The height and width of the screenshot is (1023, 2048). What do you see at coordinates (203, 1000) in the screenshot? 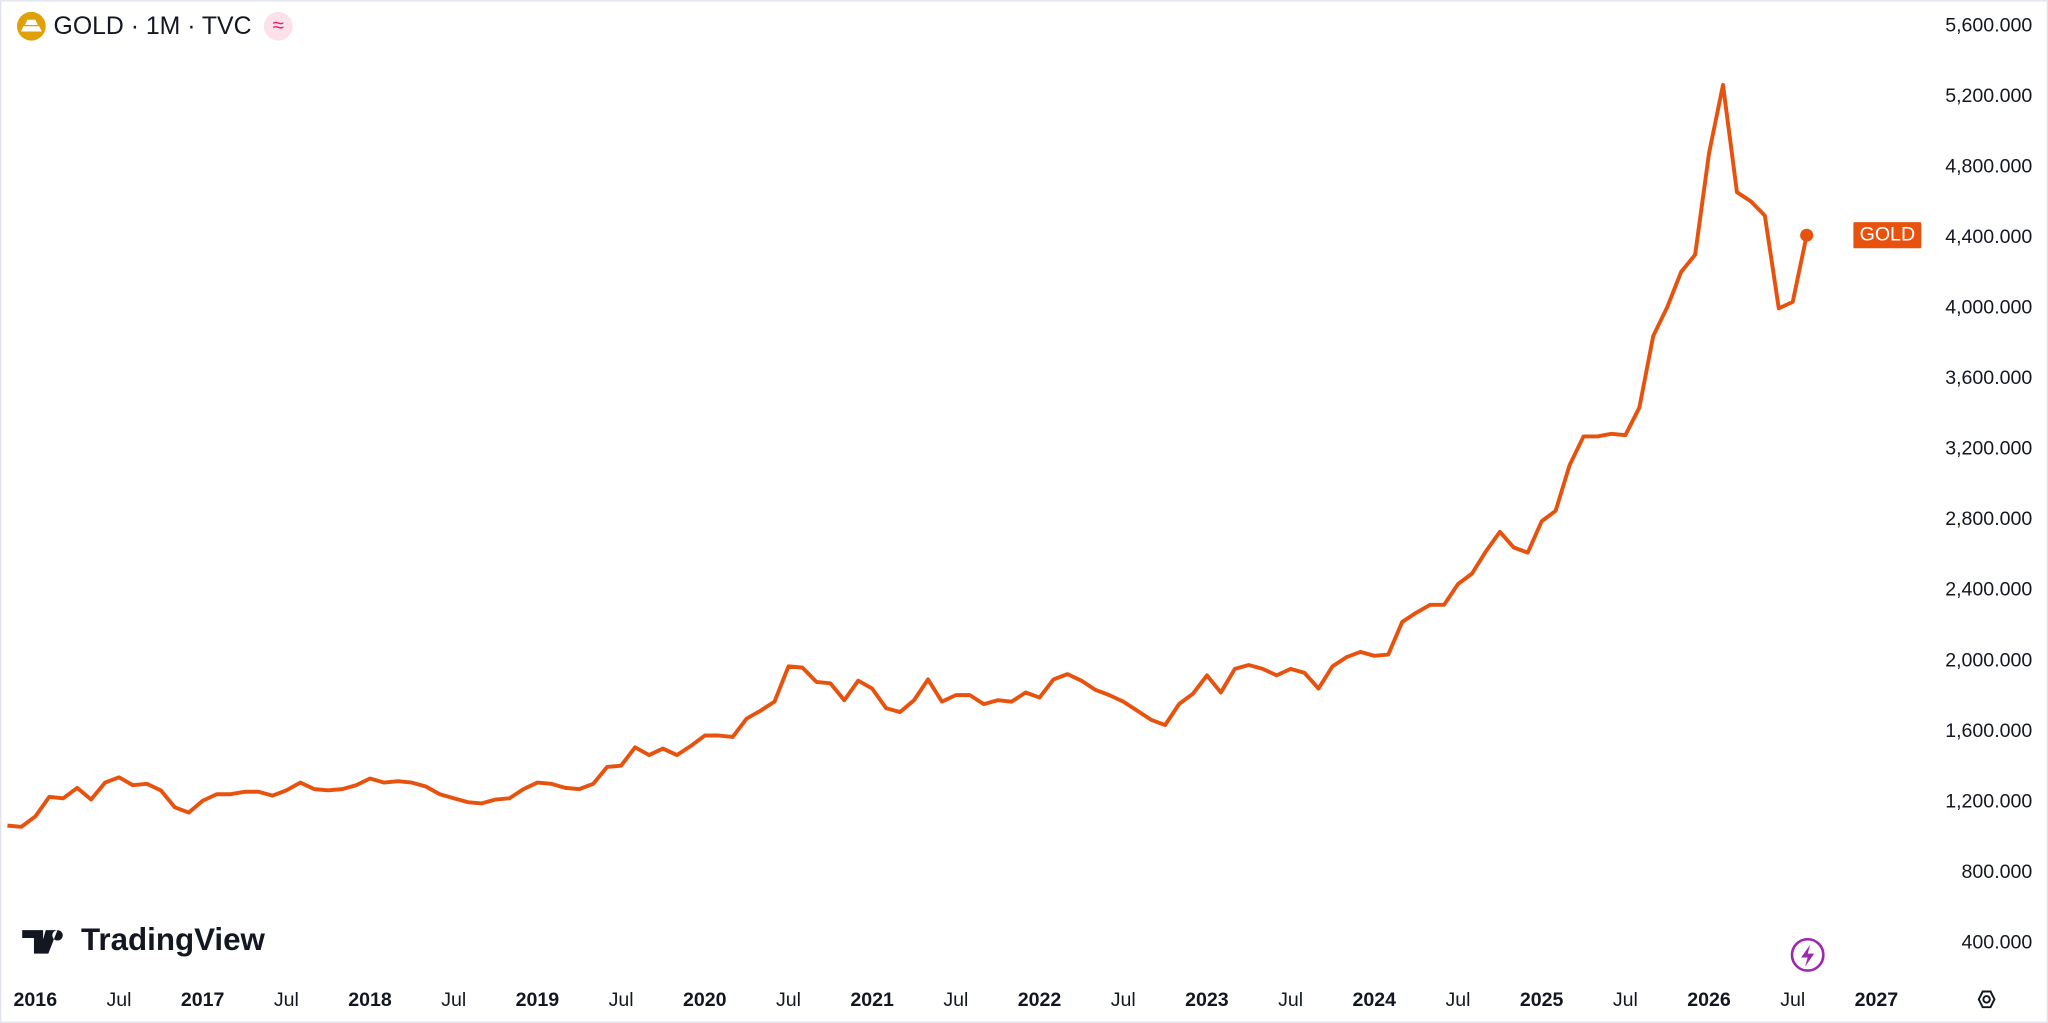
I see `x-tick-label: 2017` at bounding box center [203, 1000].